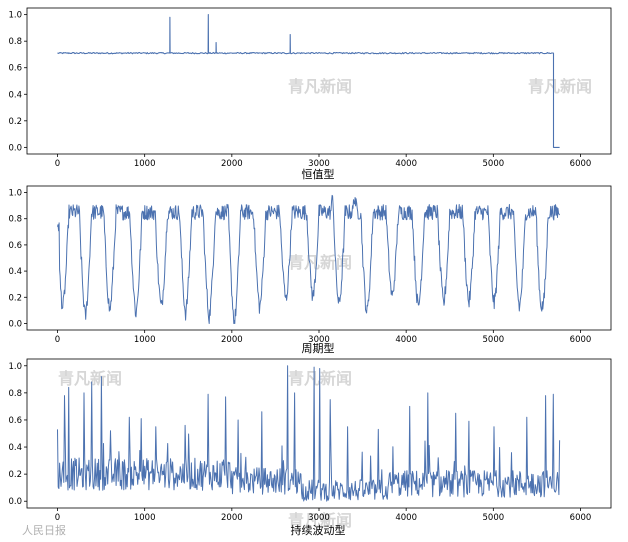  Describe the element at coordinates (318, 530) in the screenshot. I see `xlabel-fluctuating: 持续波动型` at that location.